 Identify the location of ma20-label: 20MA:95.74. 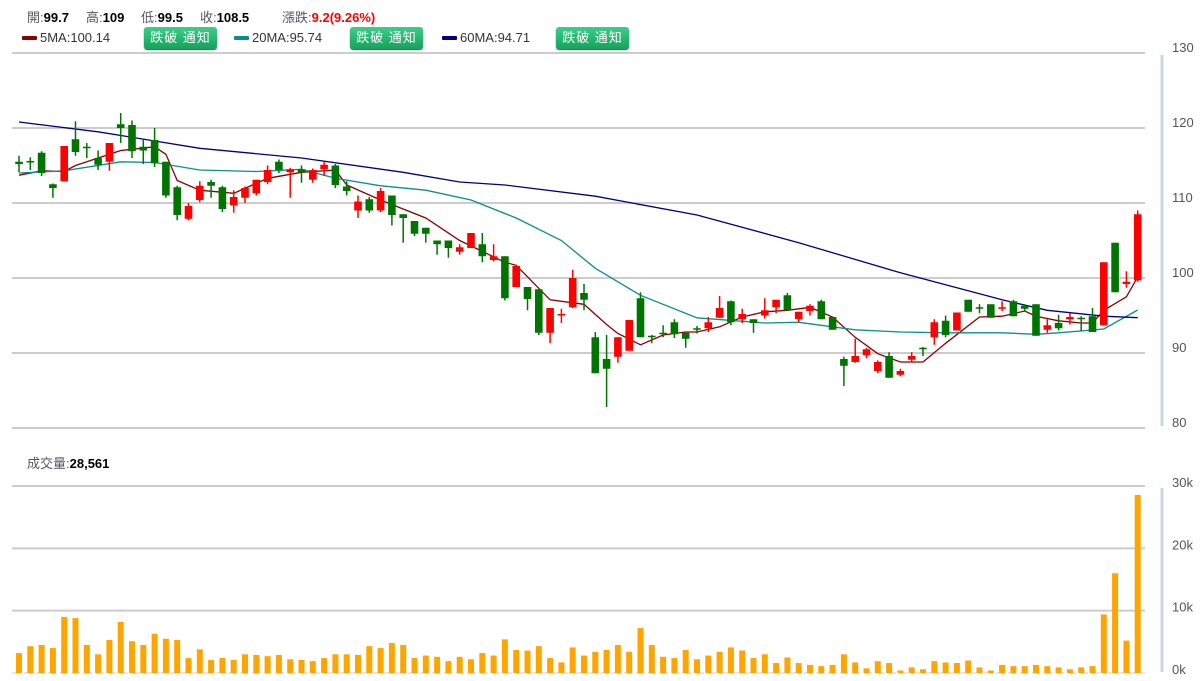
(287, 37).